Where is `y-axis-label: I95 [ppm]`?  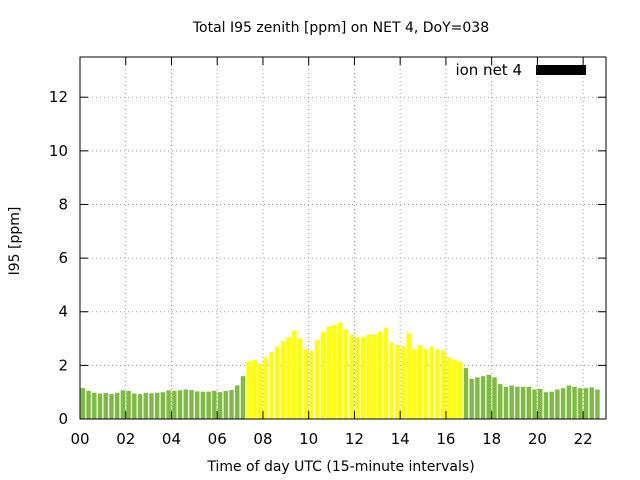
y-axis-label: I95 [ppm] is located at coordinates (15, 241).